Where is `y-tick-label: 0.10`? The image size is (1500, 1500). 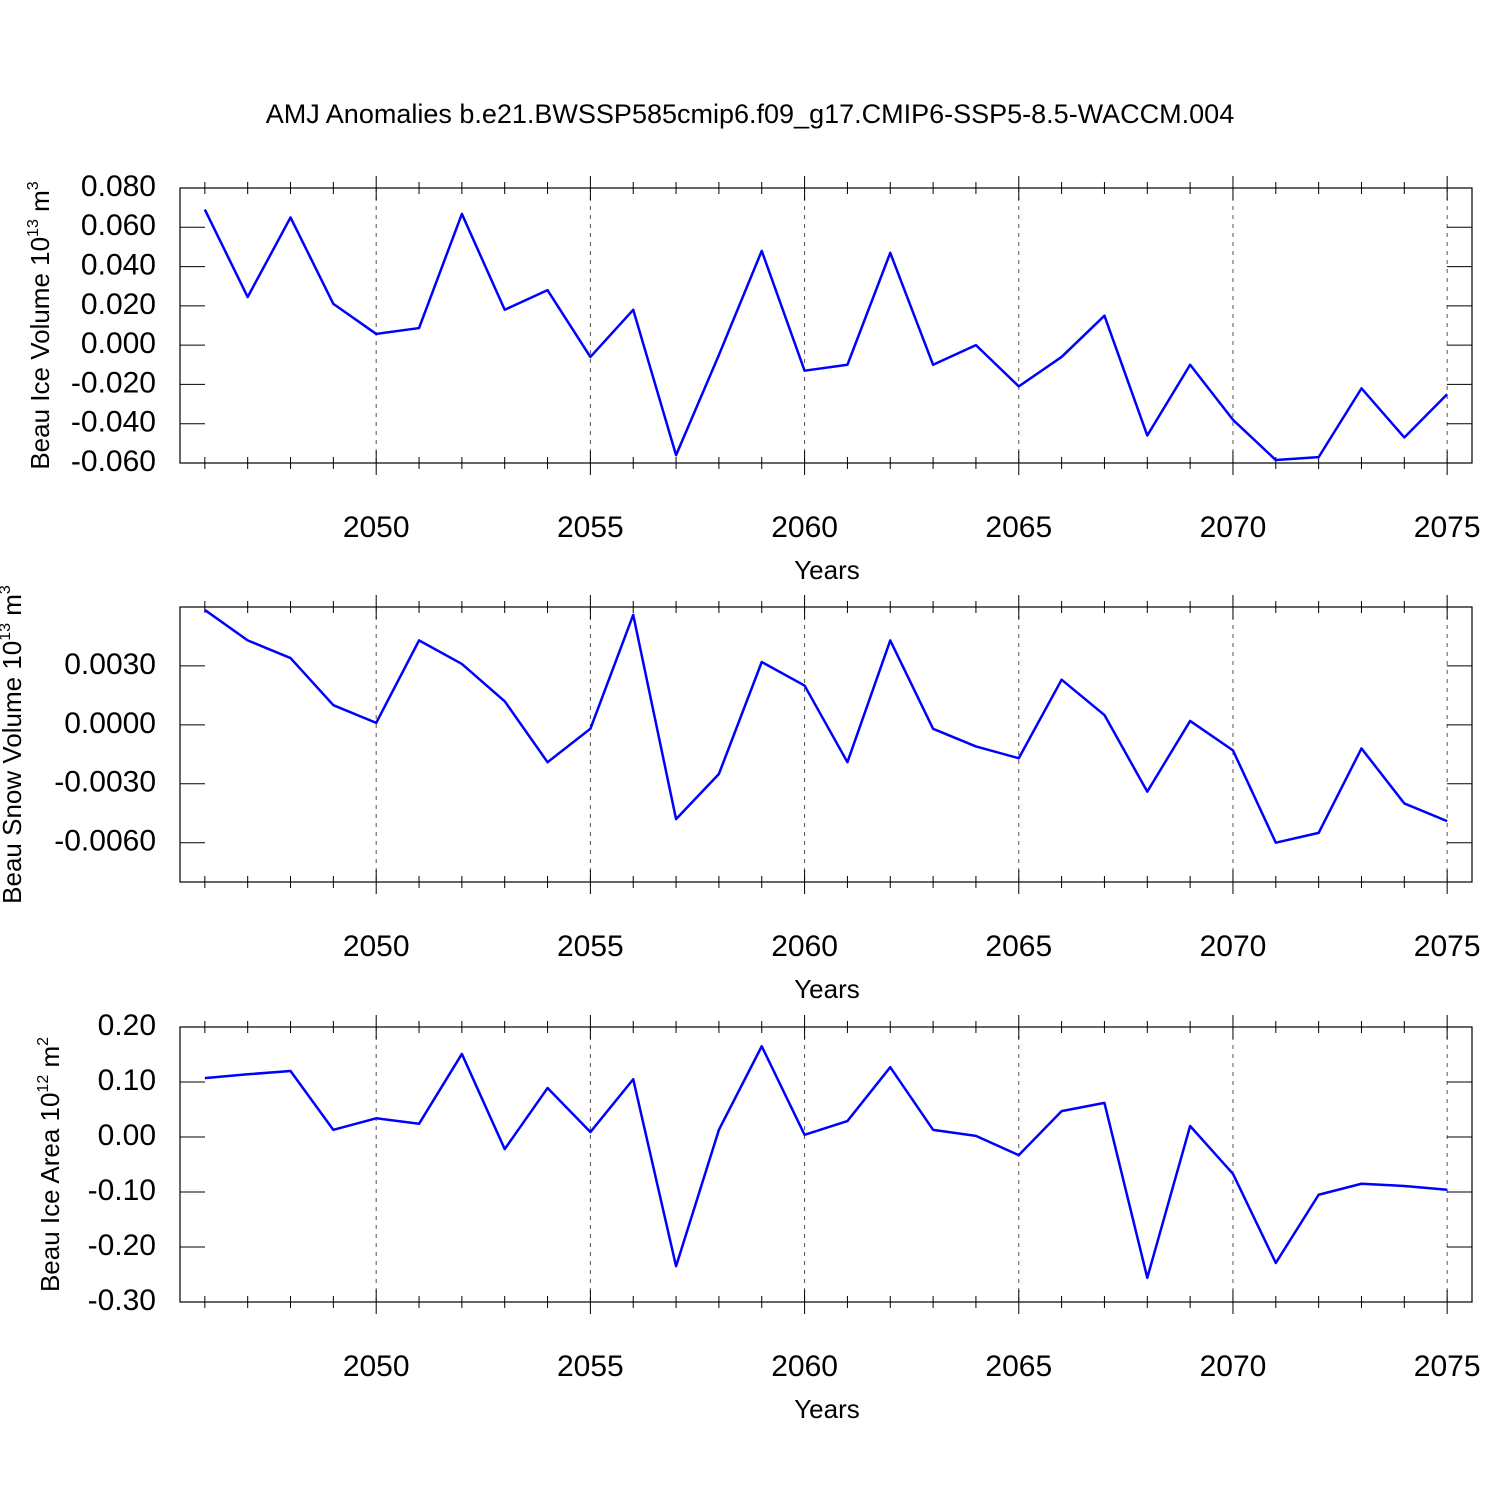 y-tick-label: 0.10 is located at coordinates (127, 1080).